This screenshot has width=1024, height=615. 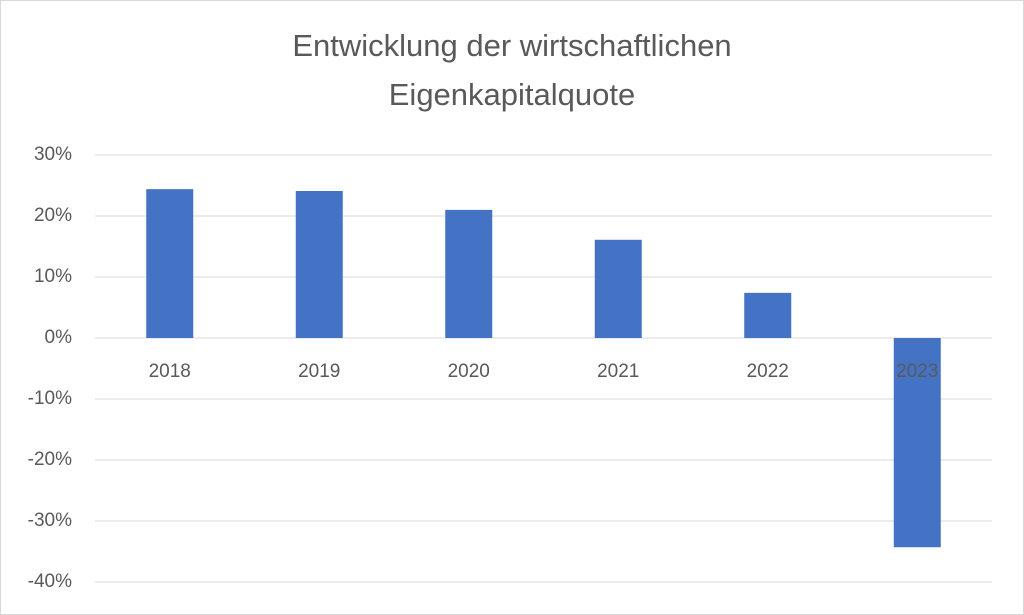 What do you see at coordinates (511, 45) in the screenshot?
I see `chart-title: Entwicklung der wirtschaftlichen` at bounding box center [511, 45].